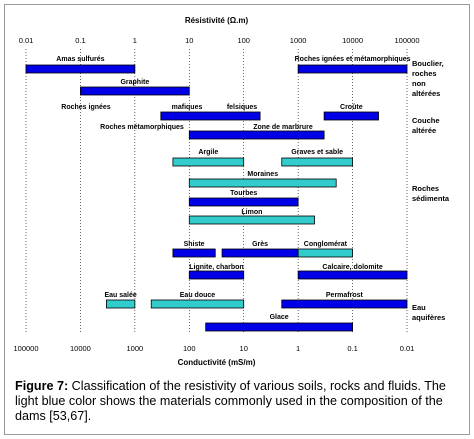 This screenshot has height=439, width=474. What do you see at coordinates (428, 317) in the screenshot?
I see `group-label: aquifères` at bounding box center [428, 317].